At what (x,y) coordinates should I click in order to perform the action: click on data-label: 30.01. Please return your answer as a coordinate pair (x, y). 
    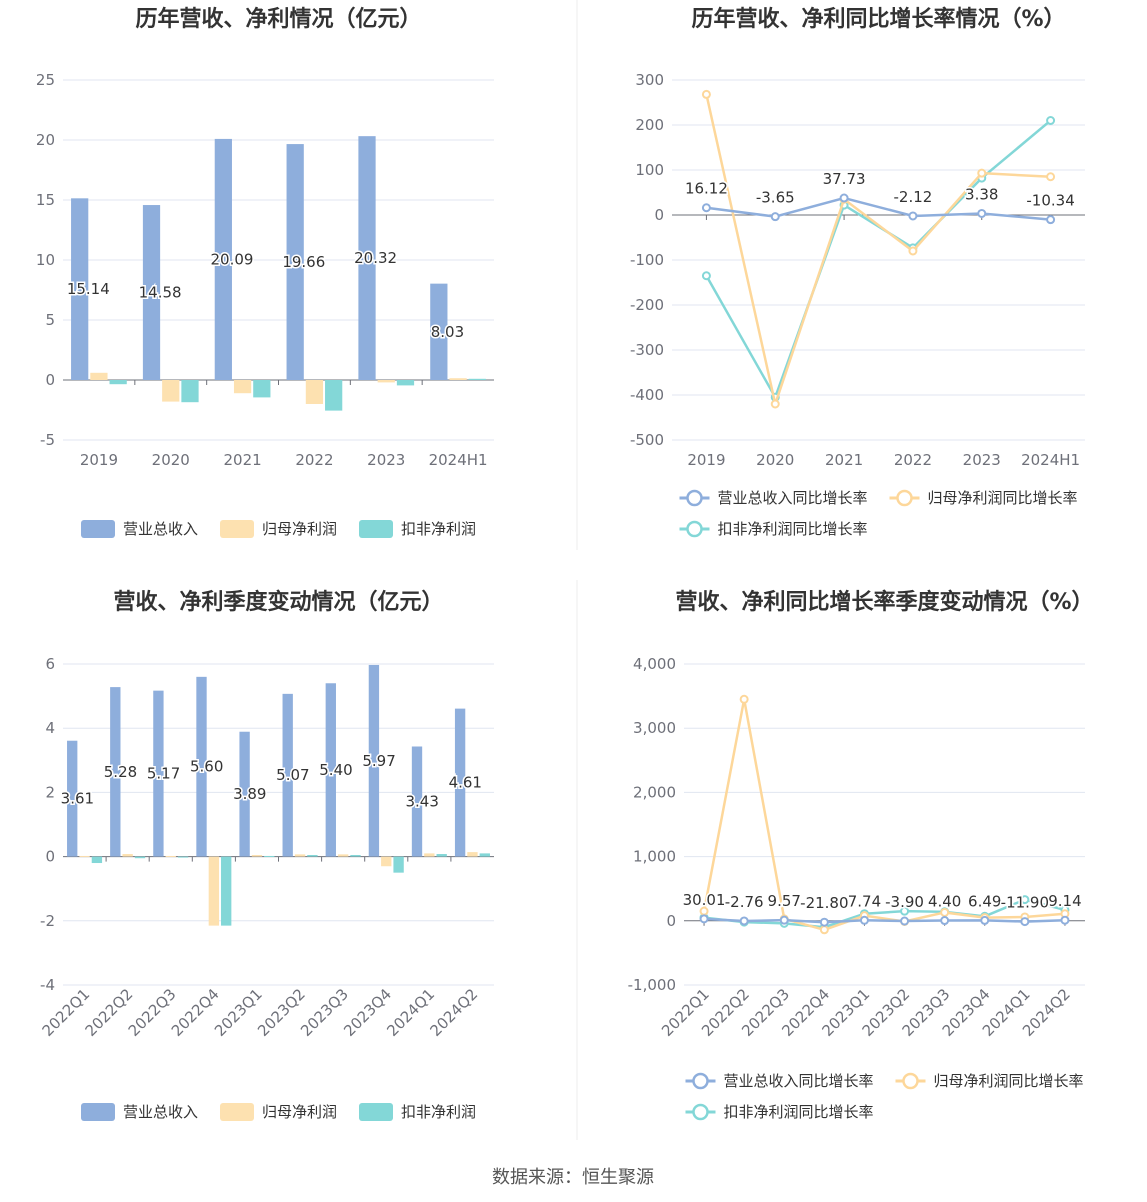
    Looking at the image, I should click on (704, 900).